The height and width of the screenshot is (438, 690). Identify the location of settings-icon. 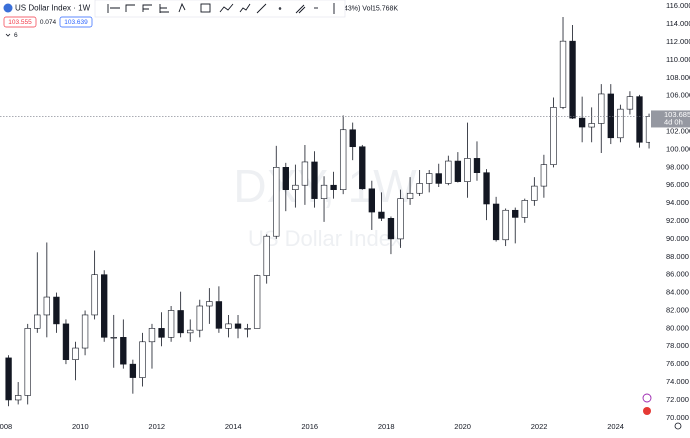
(678, 426).